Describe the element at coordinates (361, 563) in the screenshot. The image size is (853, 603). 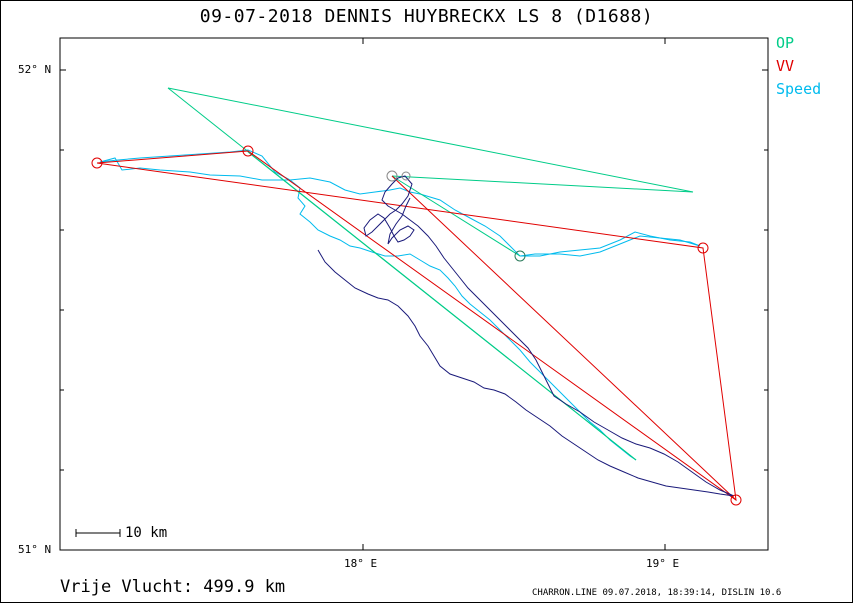
I see `lon-label-18: 18° E` at that location.